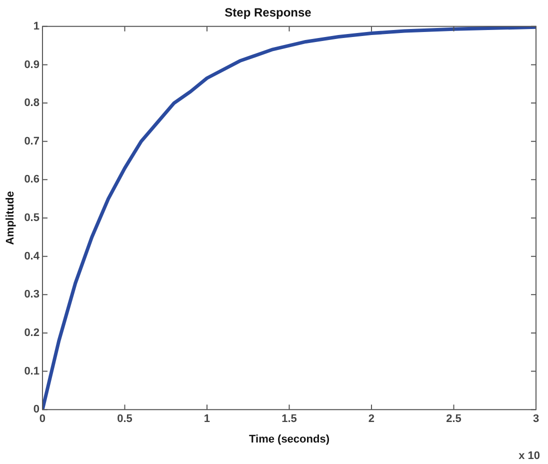 The height and width of the screenshot is (464, 548). I want to click on y-tick-label: 0.9, so click(32, 64).